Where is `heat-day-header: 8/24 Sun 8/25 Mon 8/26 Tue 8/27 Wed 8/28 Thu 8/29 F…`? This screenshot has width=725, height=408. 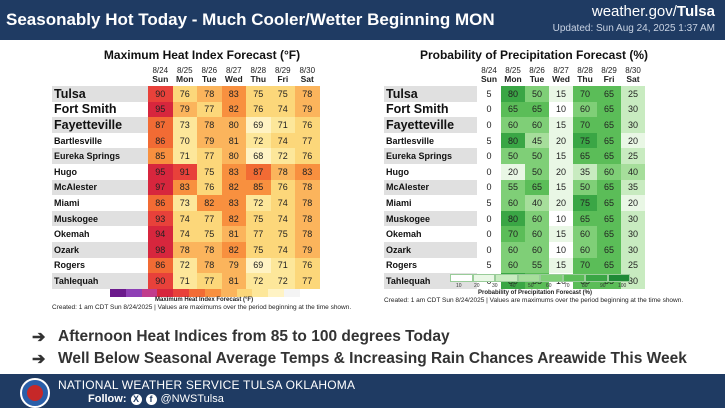
heat-day-header: 8/24 Sun 8/25 Mon 8/26 Tue 8/27 Wed 8/28 Thu 8/29 F… is located at coordinates (250, 75).